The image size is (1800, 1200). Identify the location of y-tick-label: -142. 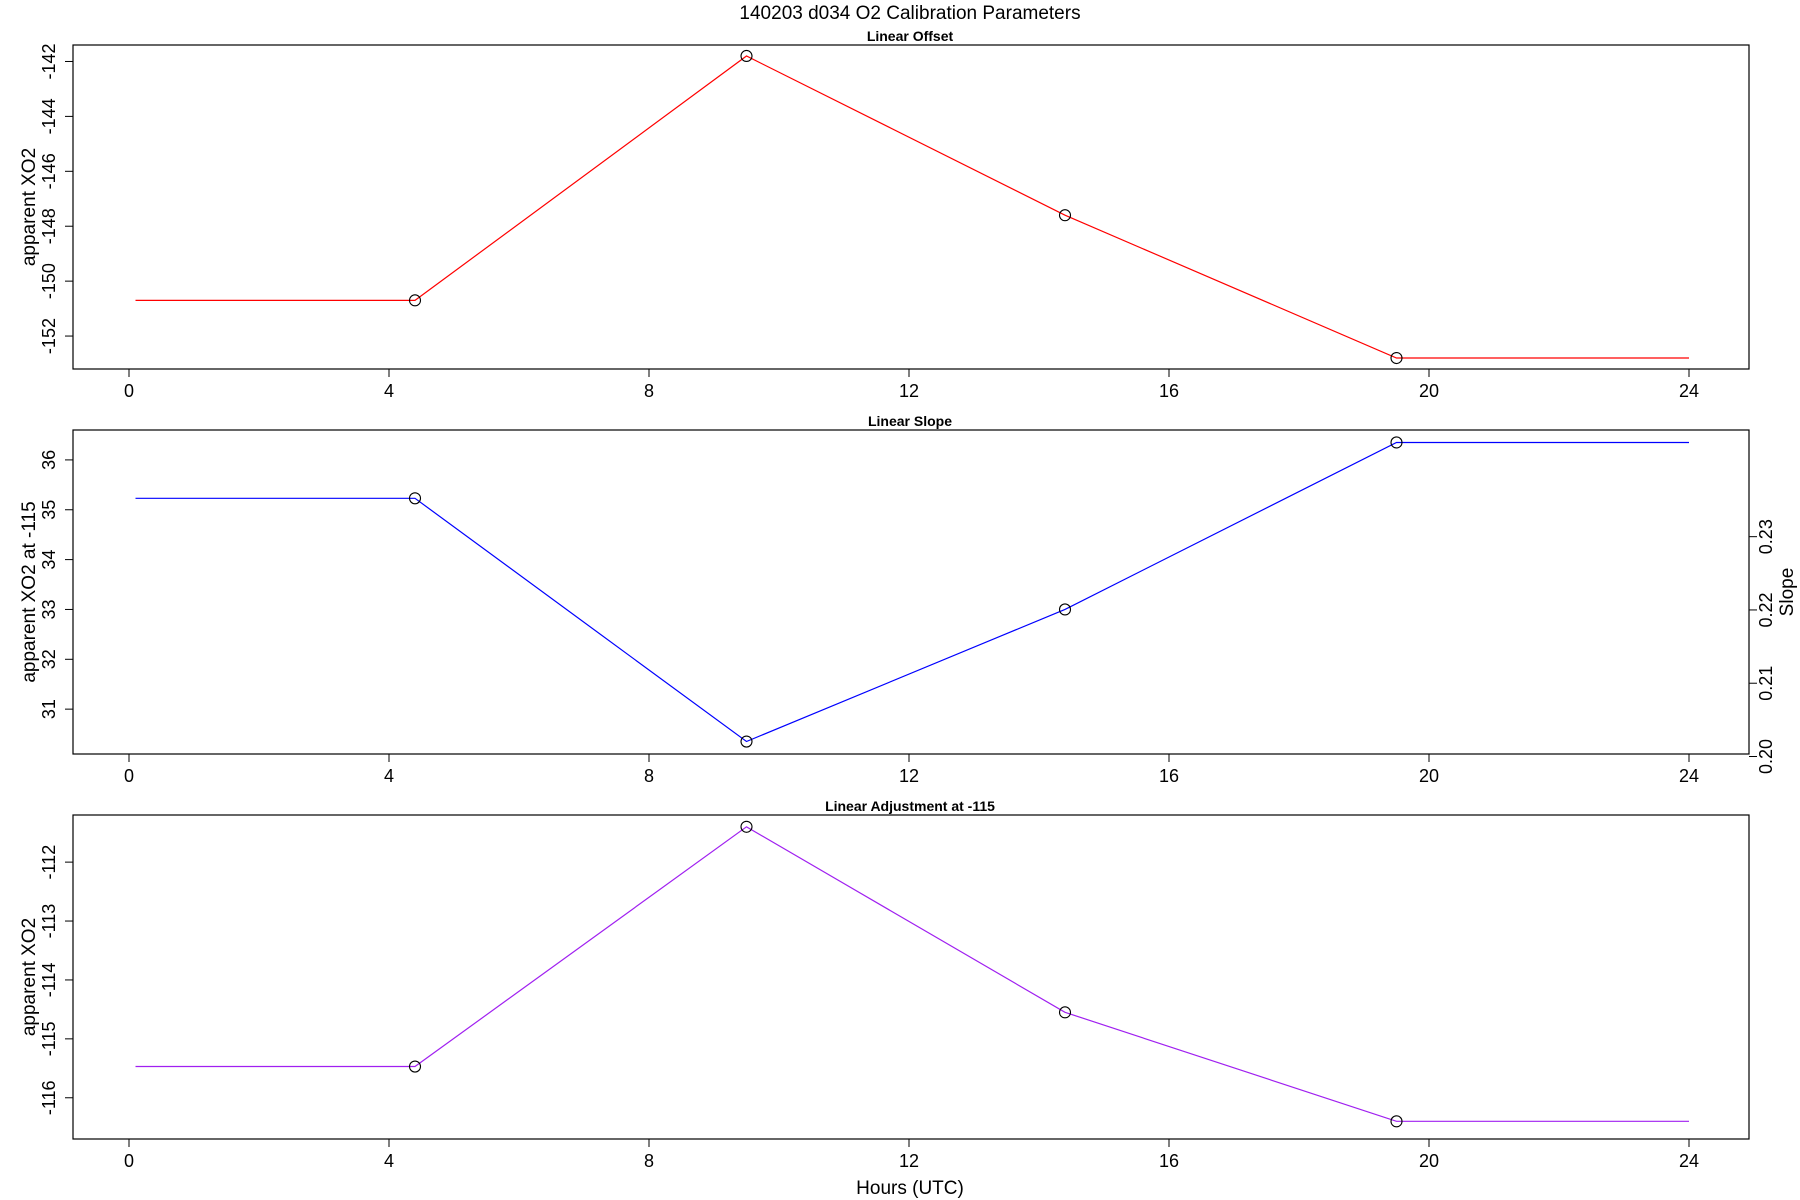
(49, 61).